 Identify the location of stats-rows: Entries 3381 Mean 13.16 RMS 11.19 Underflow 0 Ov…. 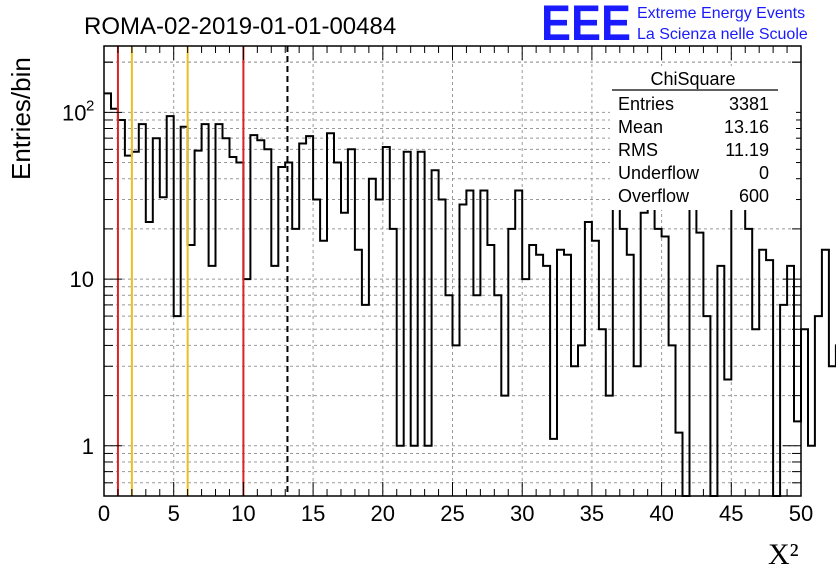
(693, 150).